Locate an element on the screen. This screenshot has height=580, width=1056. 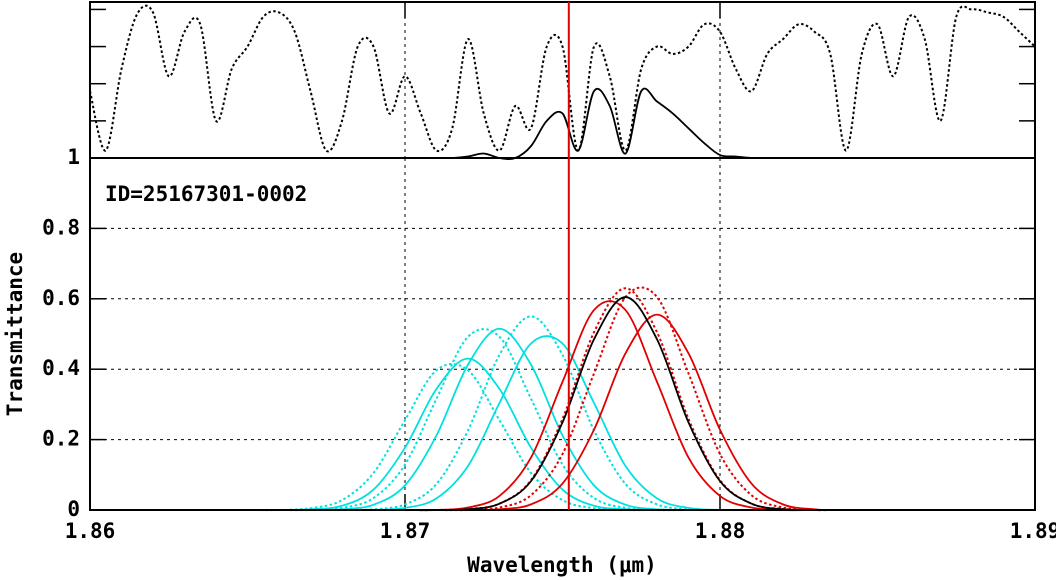
annotation: ID=25167301-0002 is located at coordinates (206, 194).